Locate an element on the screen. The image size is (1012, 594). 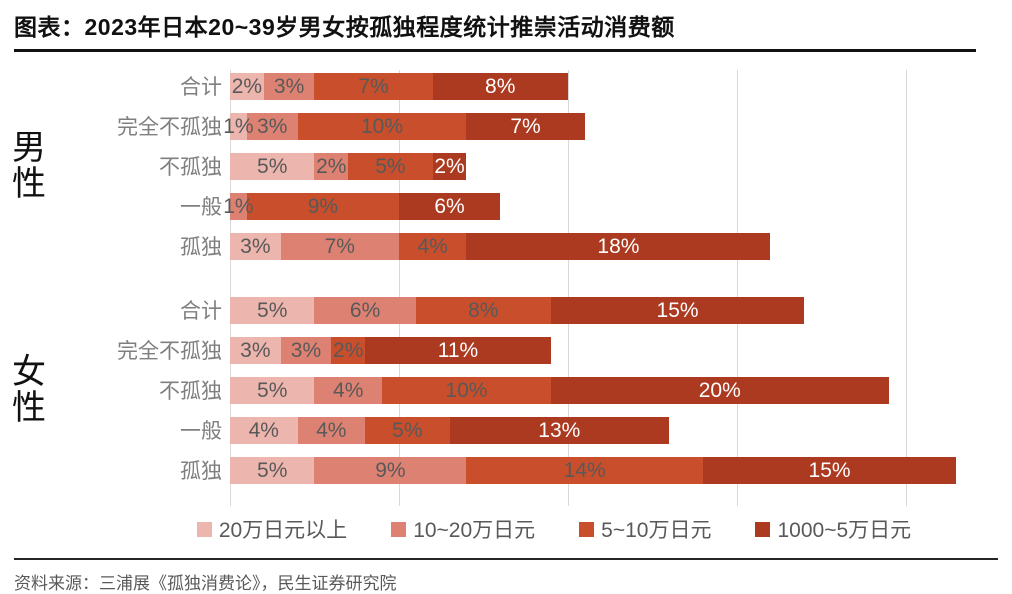
bar-row: 合计 5% 6% 8% 15% is located at coordinates (524, 310).